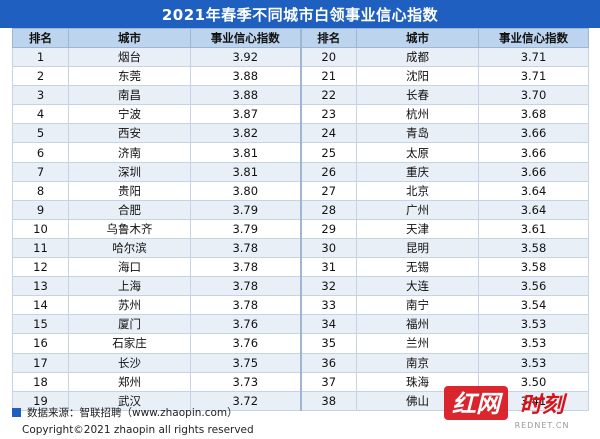 This screenshot has height=439, width=600. Describe the element at coordinates (417, 95) in the screenshot. I see `city-cell: 长春` at that location.